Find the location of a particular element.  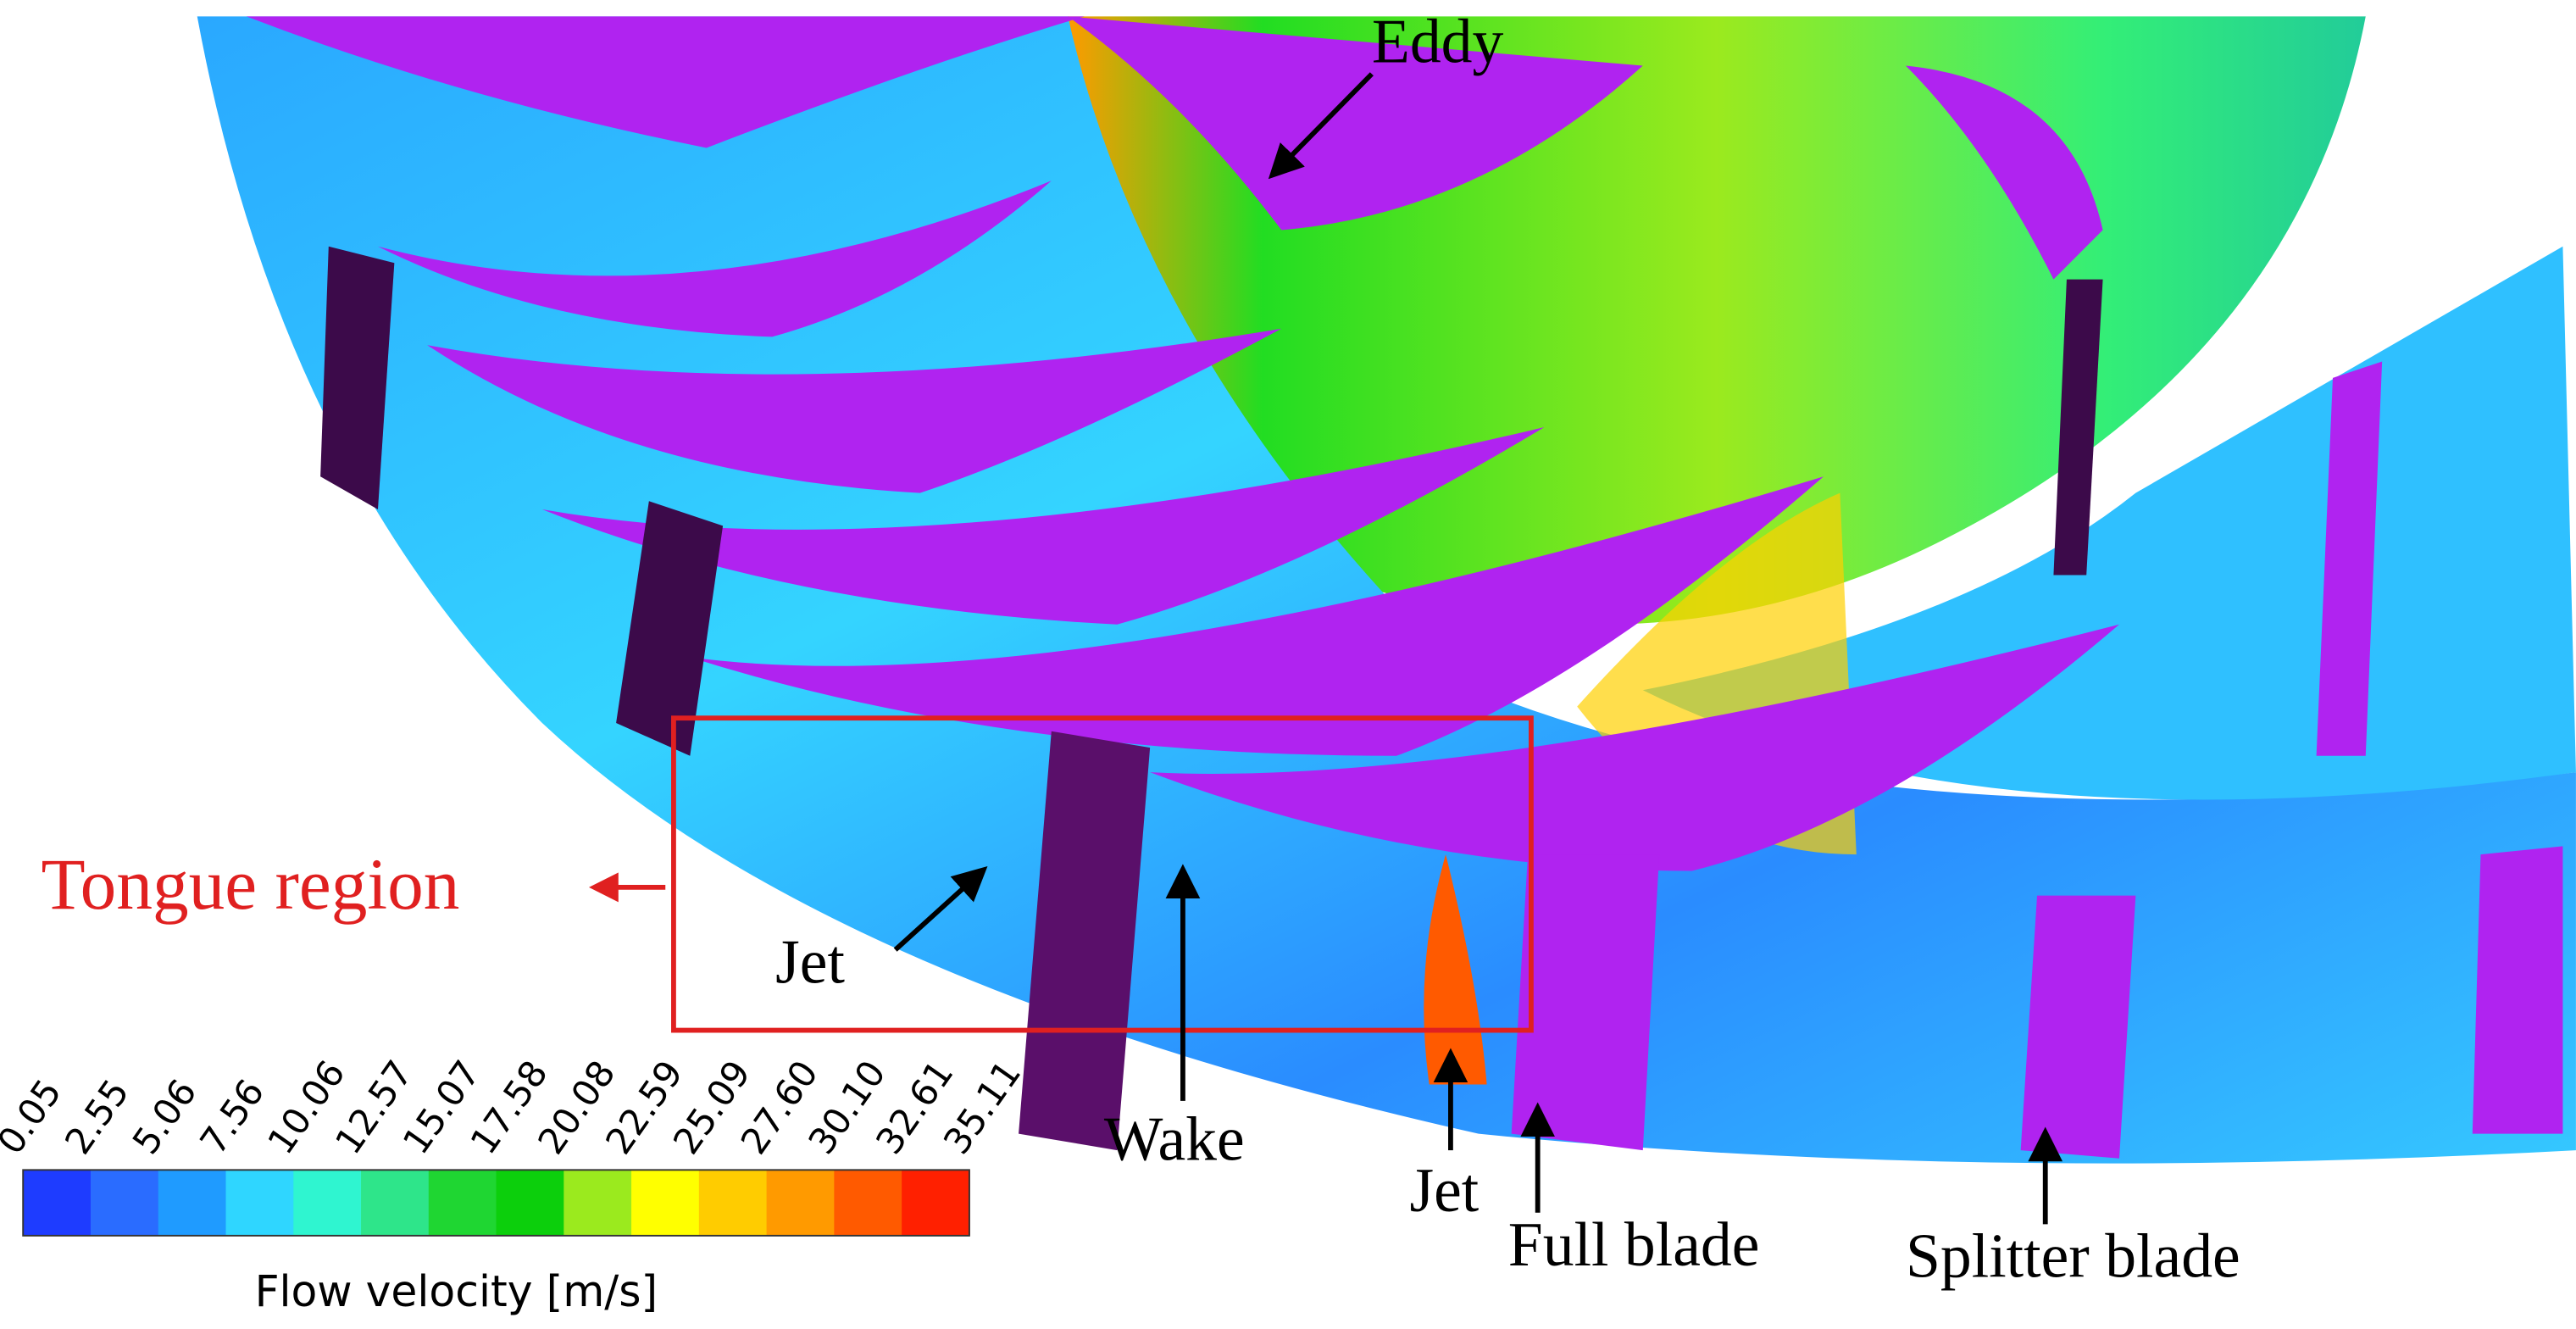

colorbar-title: Flow velocity [m/s] is located at coordinates (456, 1291).